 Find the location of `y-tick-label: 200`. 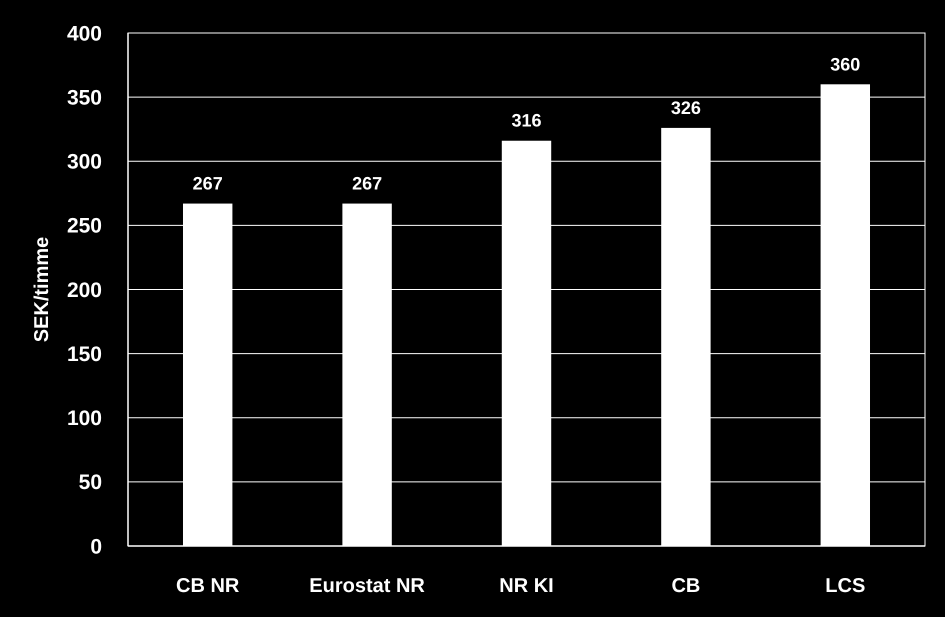

y-tick-label: 200 is located at coordinates (84, 290).